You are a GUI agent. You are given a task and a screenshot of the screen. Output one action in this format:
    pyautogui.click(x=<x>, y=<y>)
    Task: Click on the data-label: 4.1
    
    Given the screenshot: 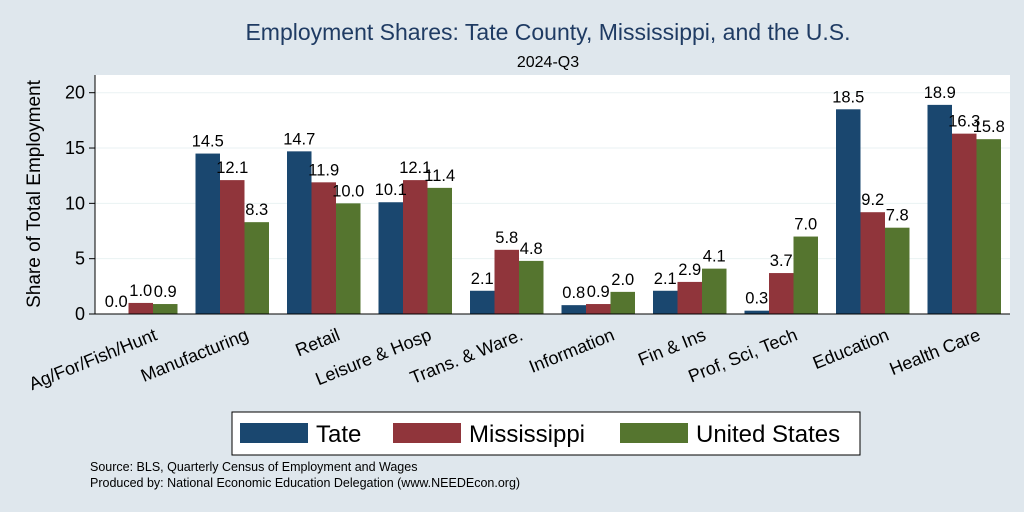 What is the action you would take?
    pyautogui.click(x=714, y=257)
    